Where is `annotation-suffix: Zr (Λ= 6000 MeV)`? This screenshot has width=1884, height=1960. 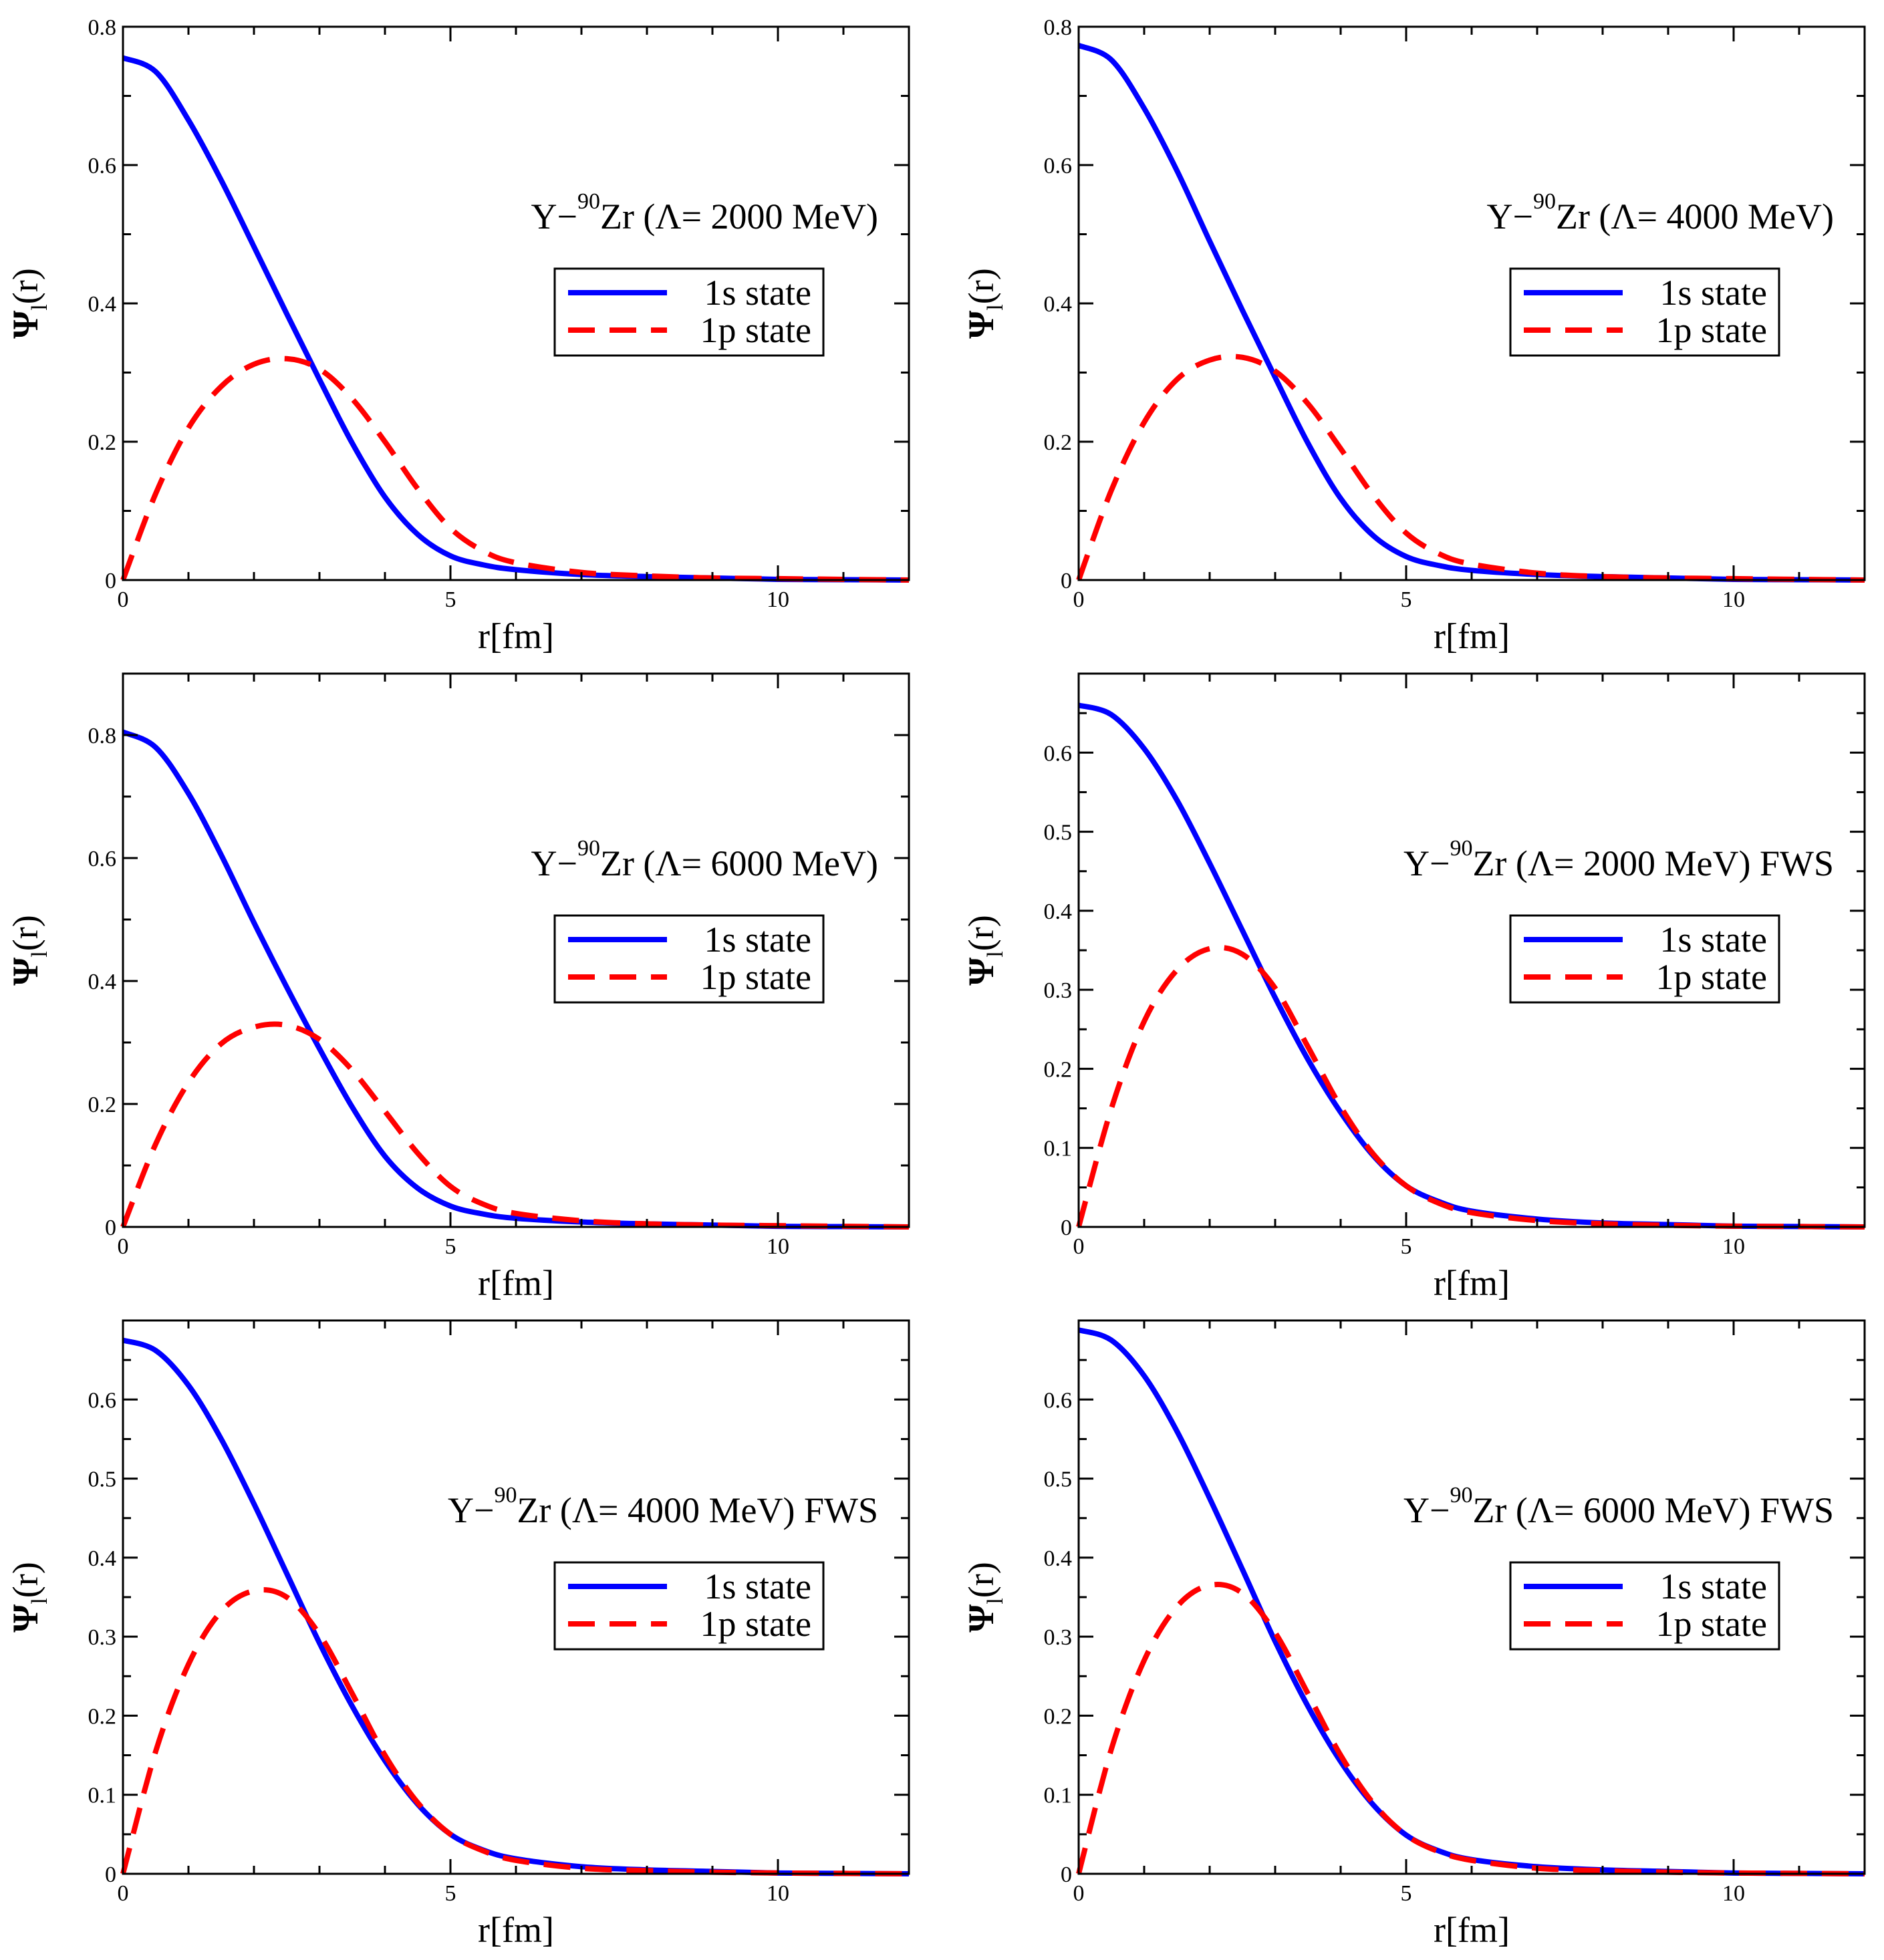
annotation-suffix: Zr (Λ= 6000 MeV) is located at coordinates (739, 863).